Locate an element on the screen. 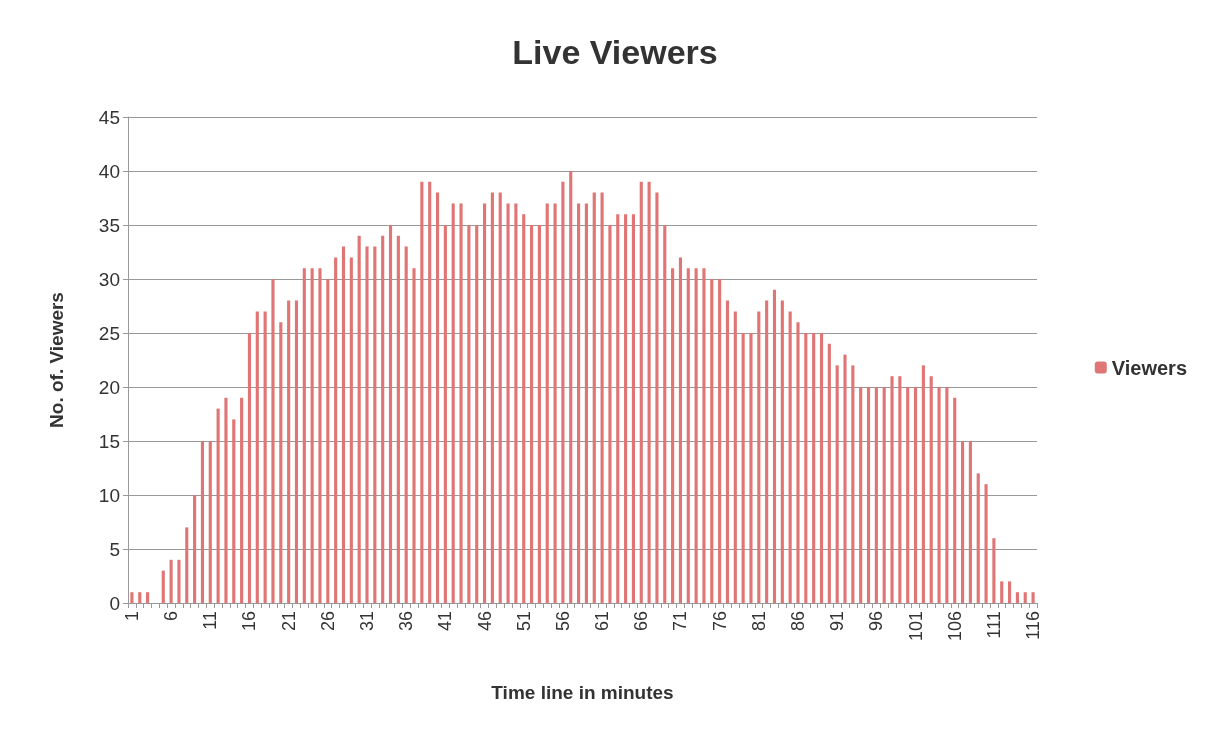 The image size is (1217, 735). x-tick-label: 6 is located at coordinates (171, 616).